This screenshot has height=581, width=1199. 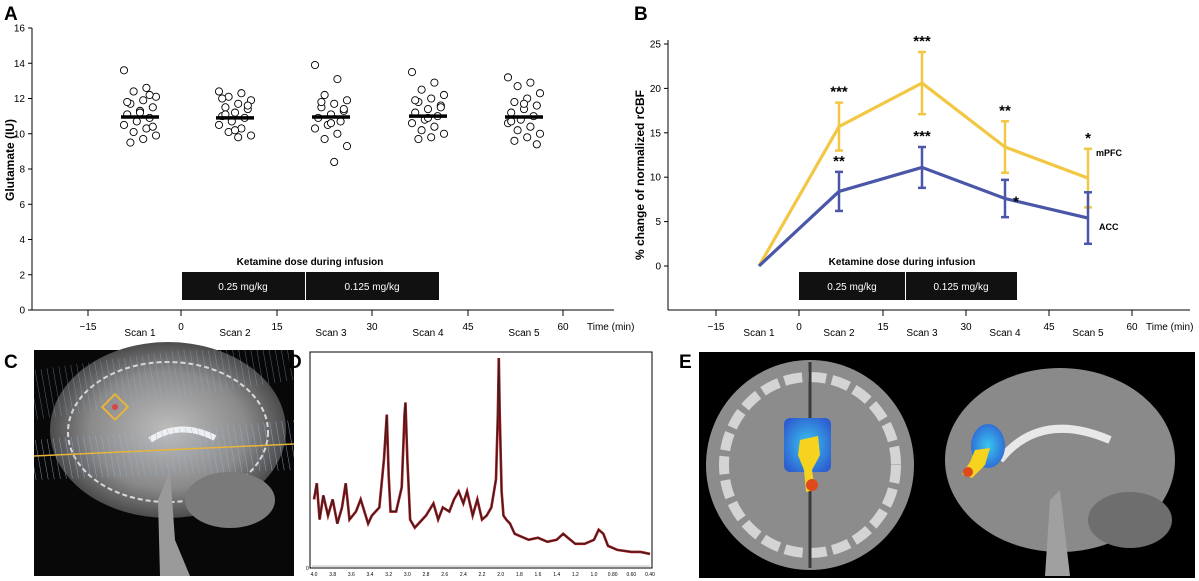 What do you see at coordinates (575, 575) in the screenshot?
I see `panel-d-xtick-label: 1.2` at bounding box center [575, 575].